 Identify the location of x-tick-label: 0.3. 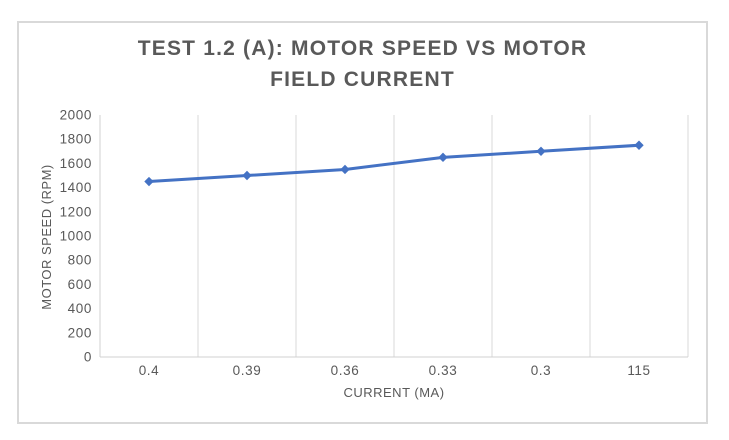
(541, 370).